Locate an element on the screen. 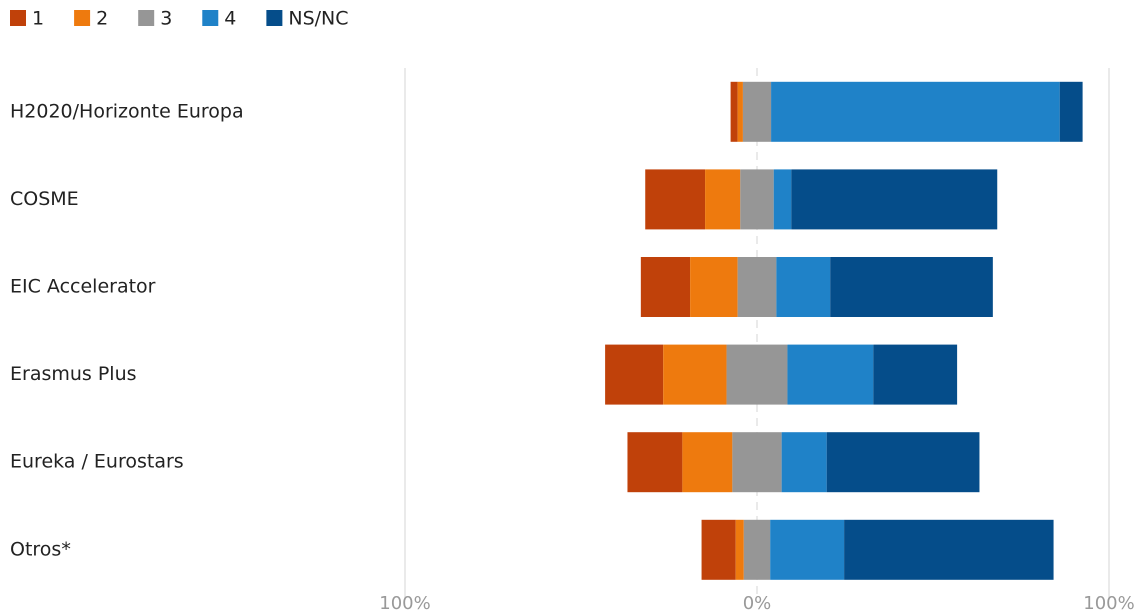 The height and width of the screenshot is (616, 1139). legend-label: 4 is located at coordinates (230, 19).